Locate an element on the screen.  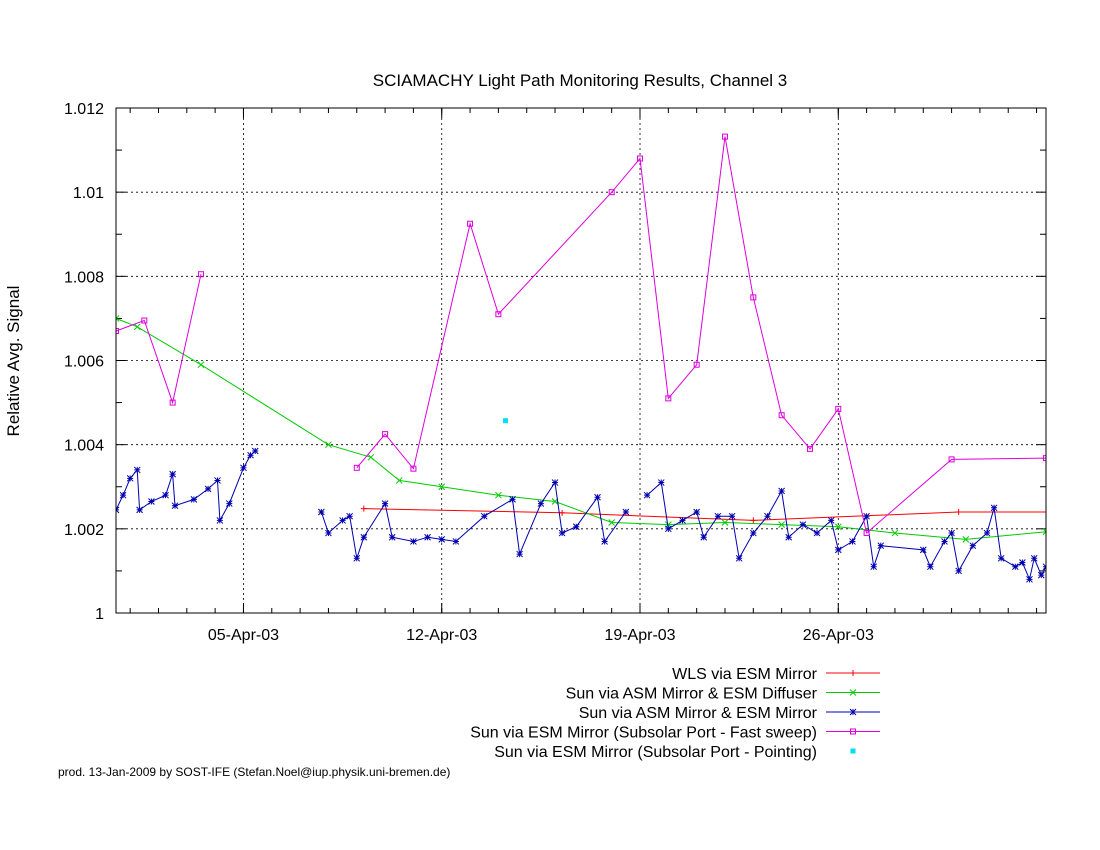
x-tick-label: 19-Apr-03 is located at coordinates (639, 635).